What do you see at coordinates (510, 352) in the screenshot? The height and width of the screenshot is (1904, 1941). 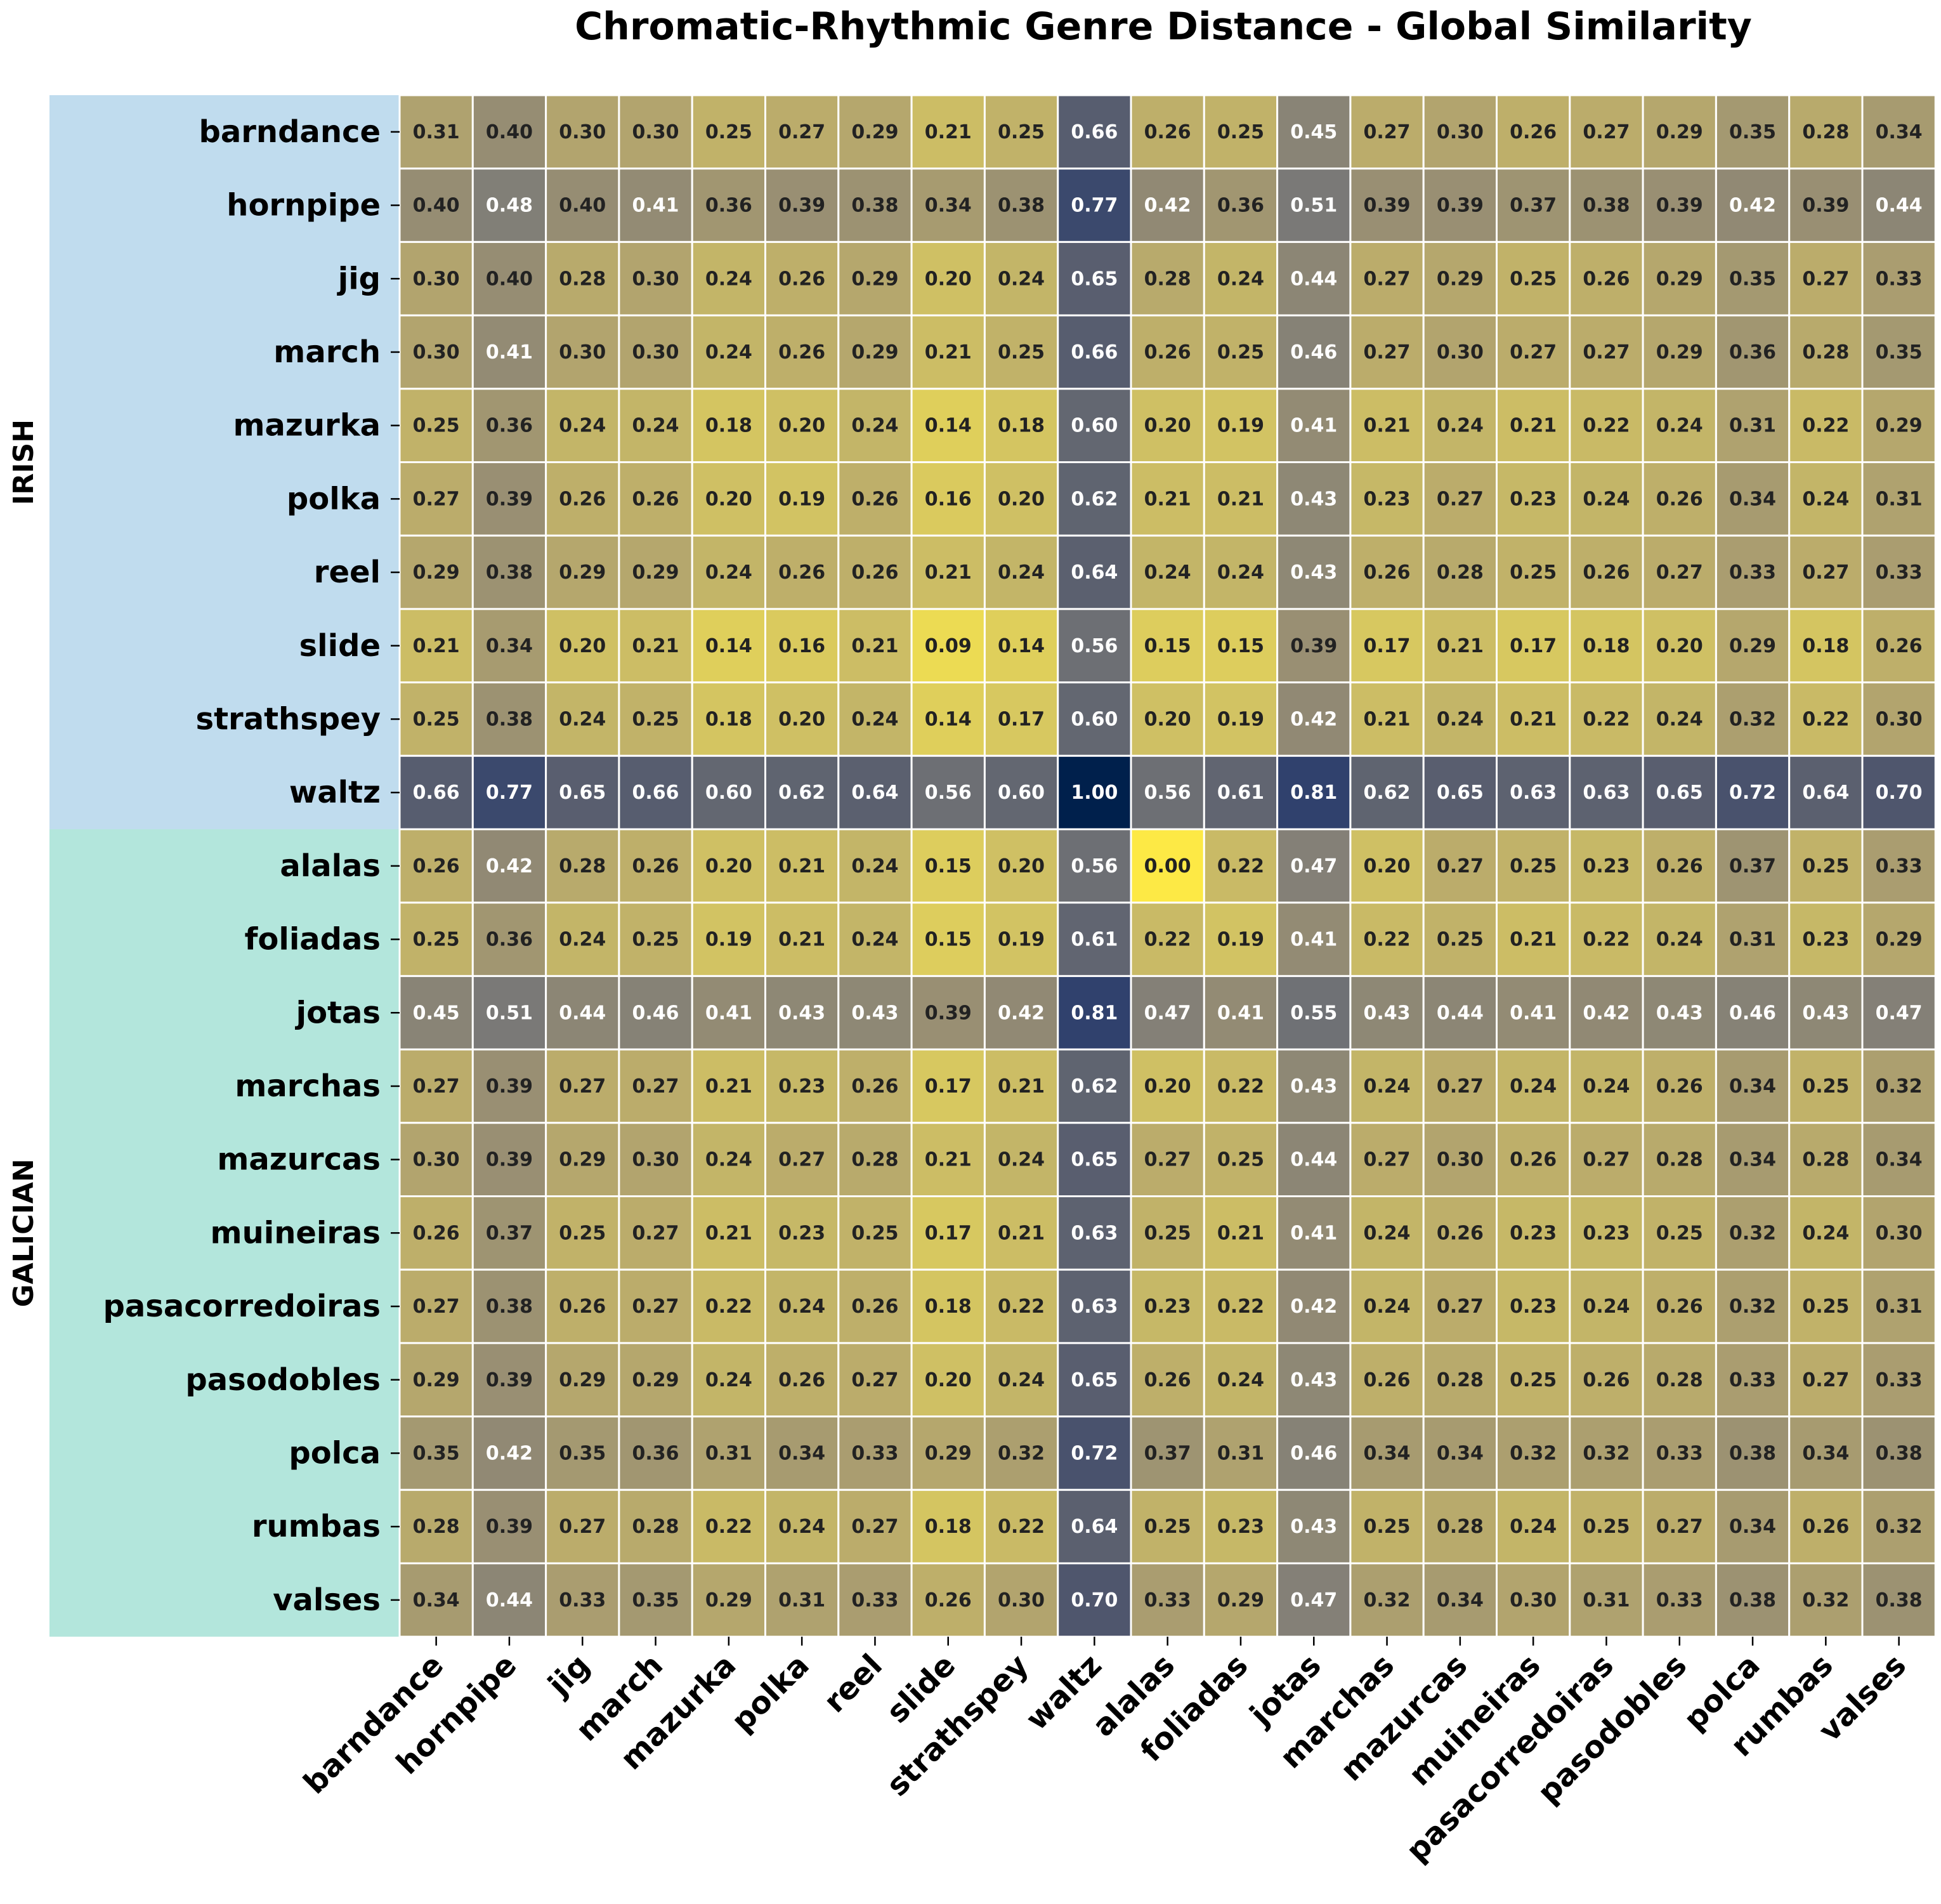 I see `cell-value-label: 0.41` at bounding box center [510, 352].